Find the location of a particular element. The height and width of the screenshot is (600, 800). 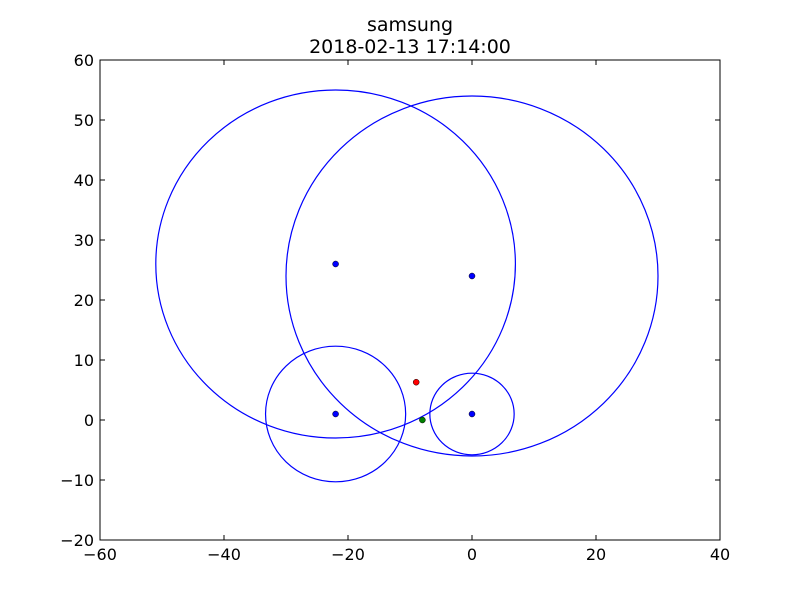

x-tick-label: −60 is located at coordinates (100, 554).